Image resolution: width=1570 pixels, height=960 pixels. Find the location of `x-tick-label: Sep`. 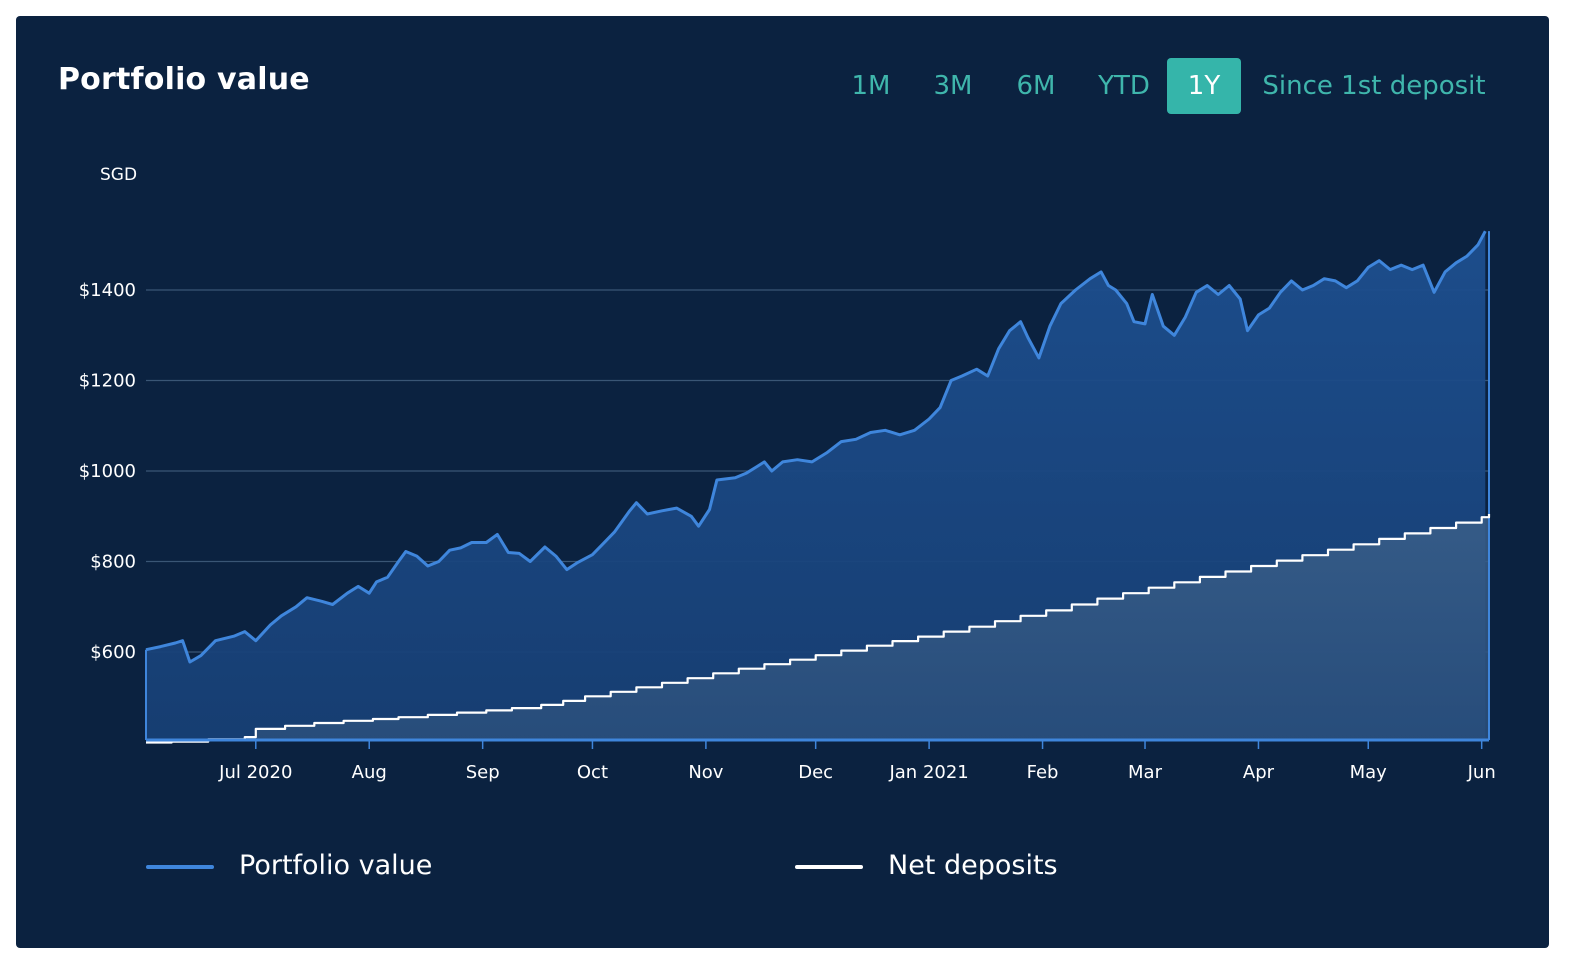

x-tick-label: Sep is located at coordinates (483, 772).